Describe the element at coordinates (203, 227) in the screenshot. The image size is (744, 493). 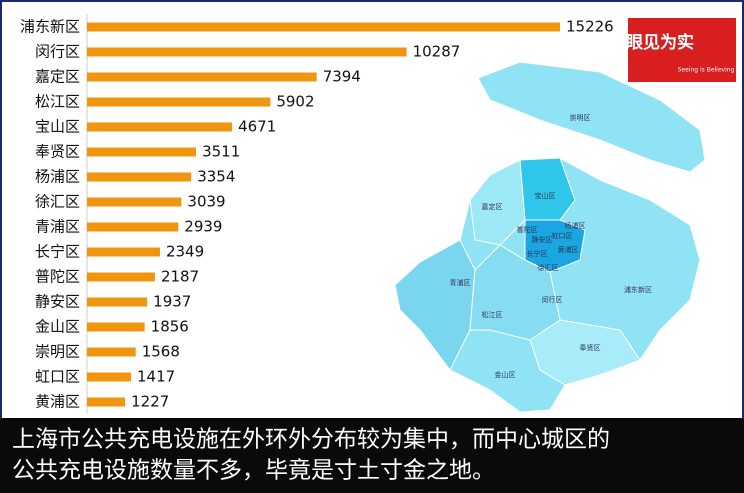
I see `value-label: 2939` at that location.